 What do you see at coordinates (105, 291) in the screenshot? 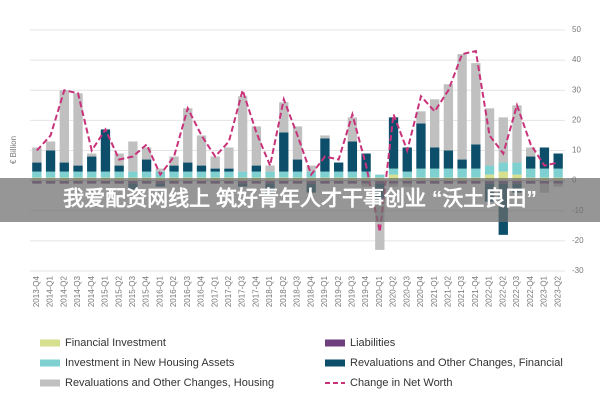
I see `x-tick-label: 2015-Q1` at bounding box center [105, 291].